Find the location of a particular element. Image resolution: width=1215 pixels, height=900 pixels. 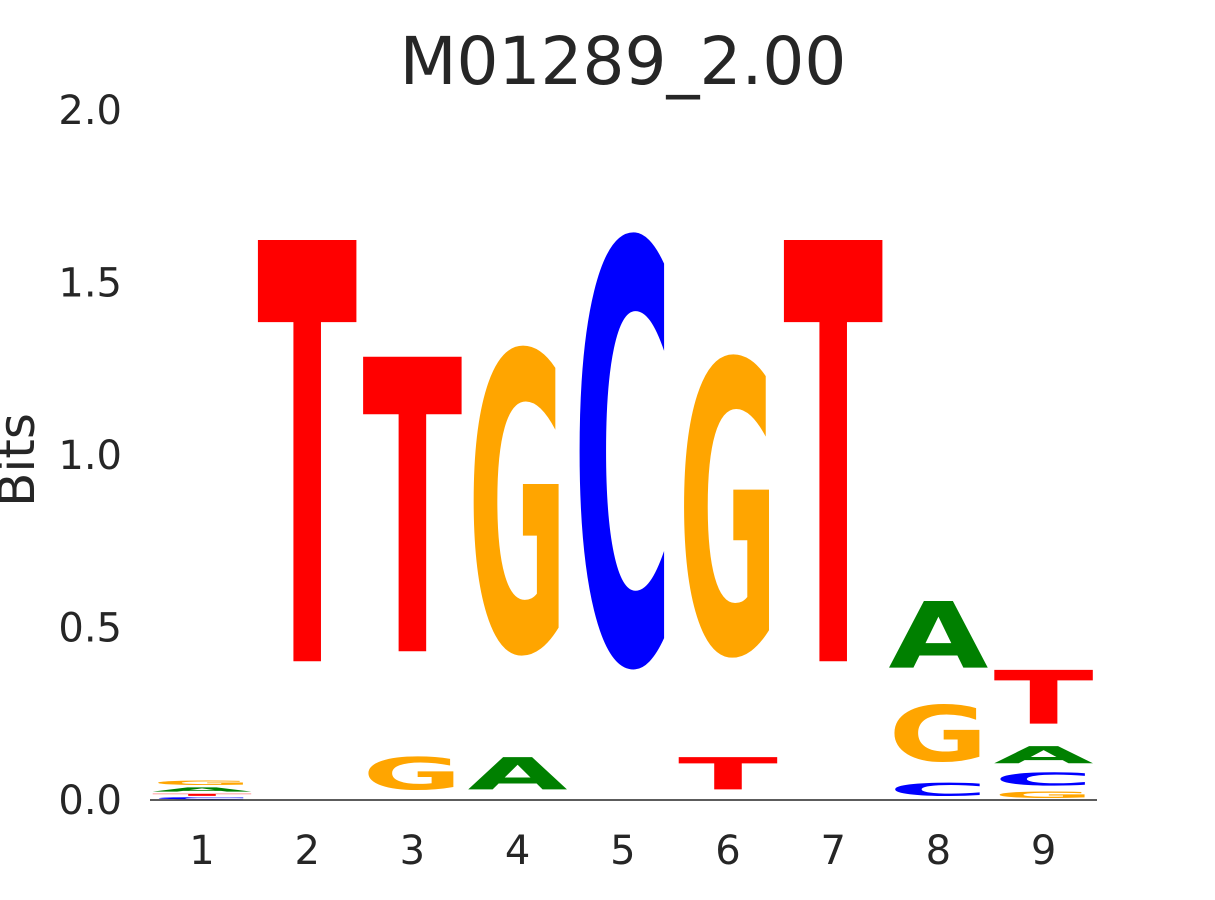

x-tick-label: 6 is located at coordinates (727, 851).